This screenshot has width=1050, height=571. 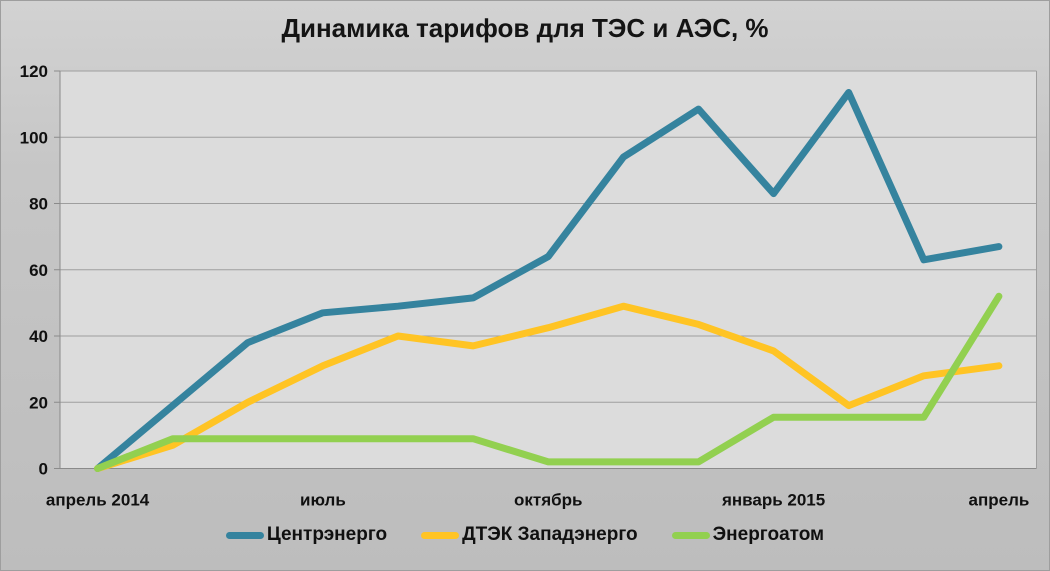 What do you see at coordinates (327, 534) in the screenshot?
I see `legend-label: Центрэнерго` at bounding box center [327, 534].